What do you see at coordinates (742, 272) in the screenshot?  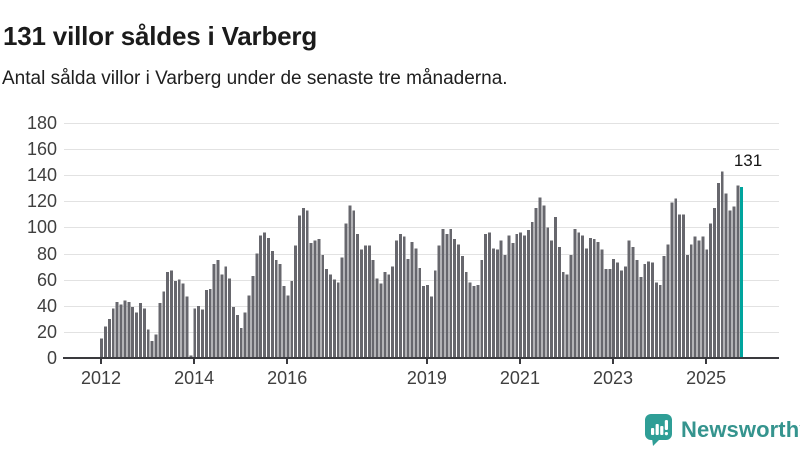 I see `highlighted-bar` at bounding box center [742, 272].